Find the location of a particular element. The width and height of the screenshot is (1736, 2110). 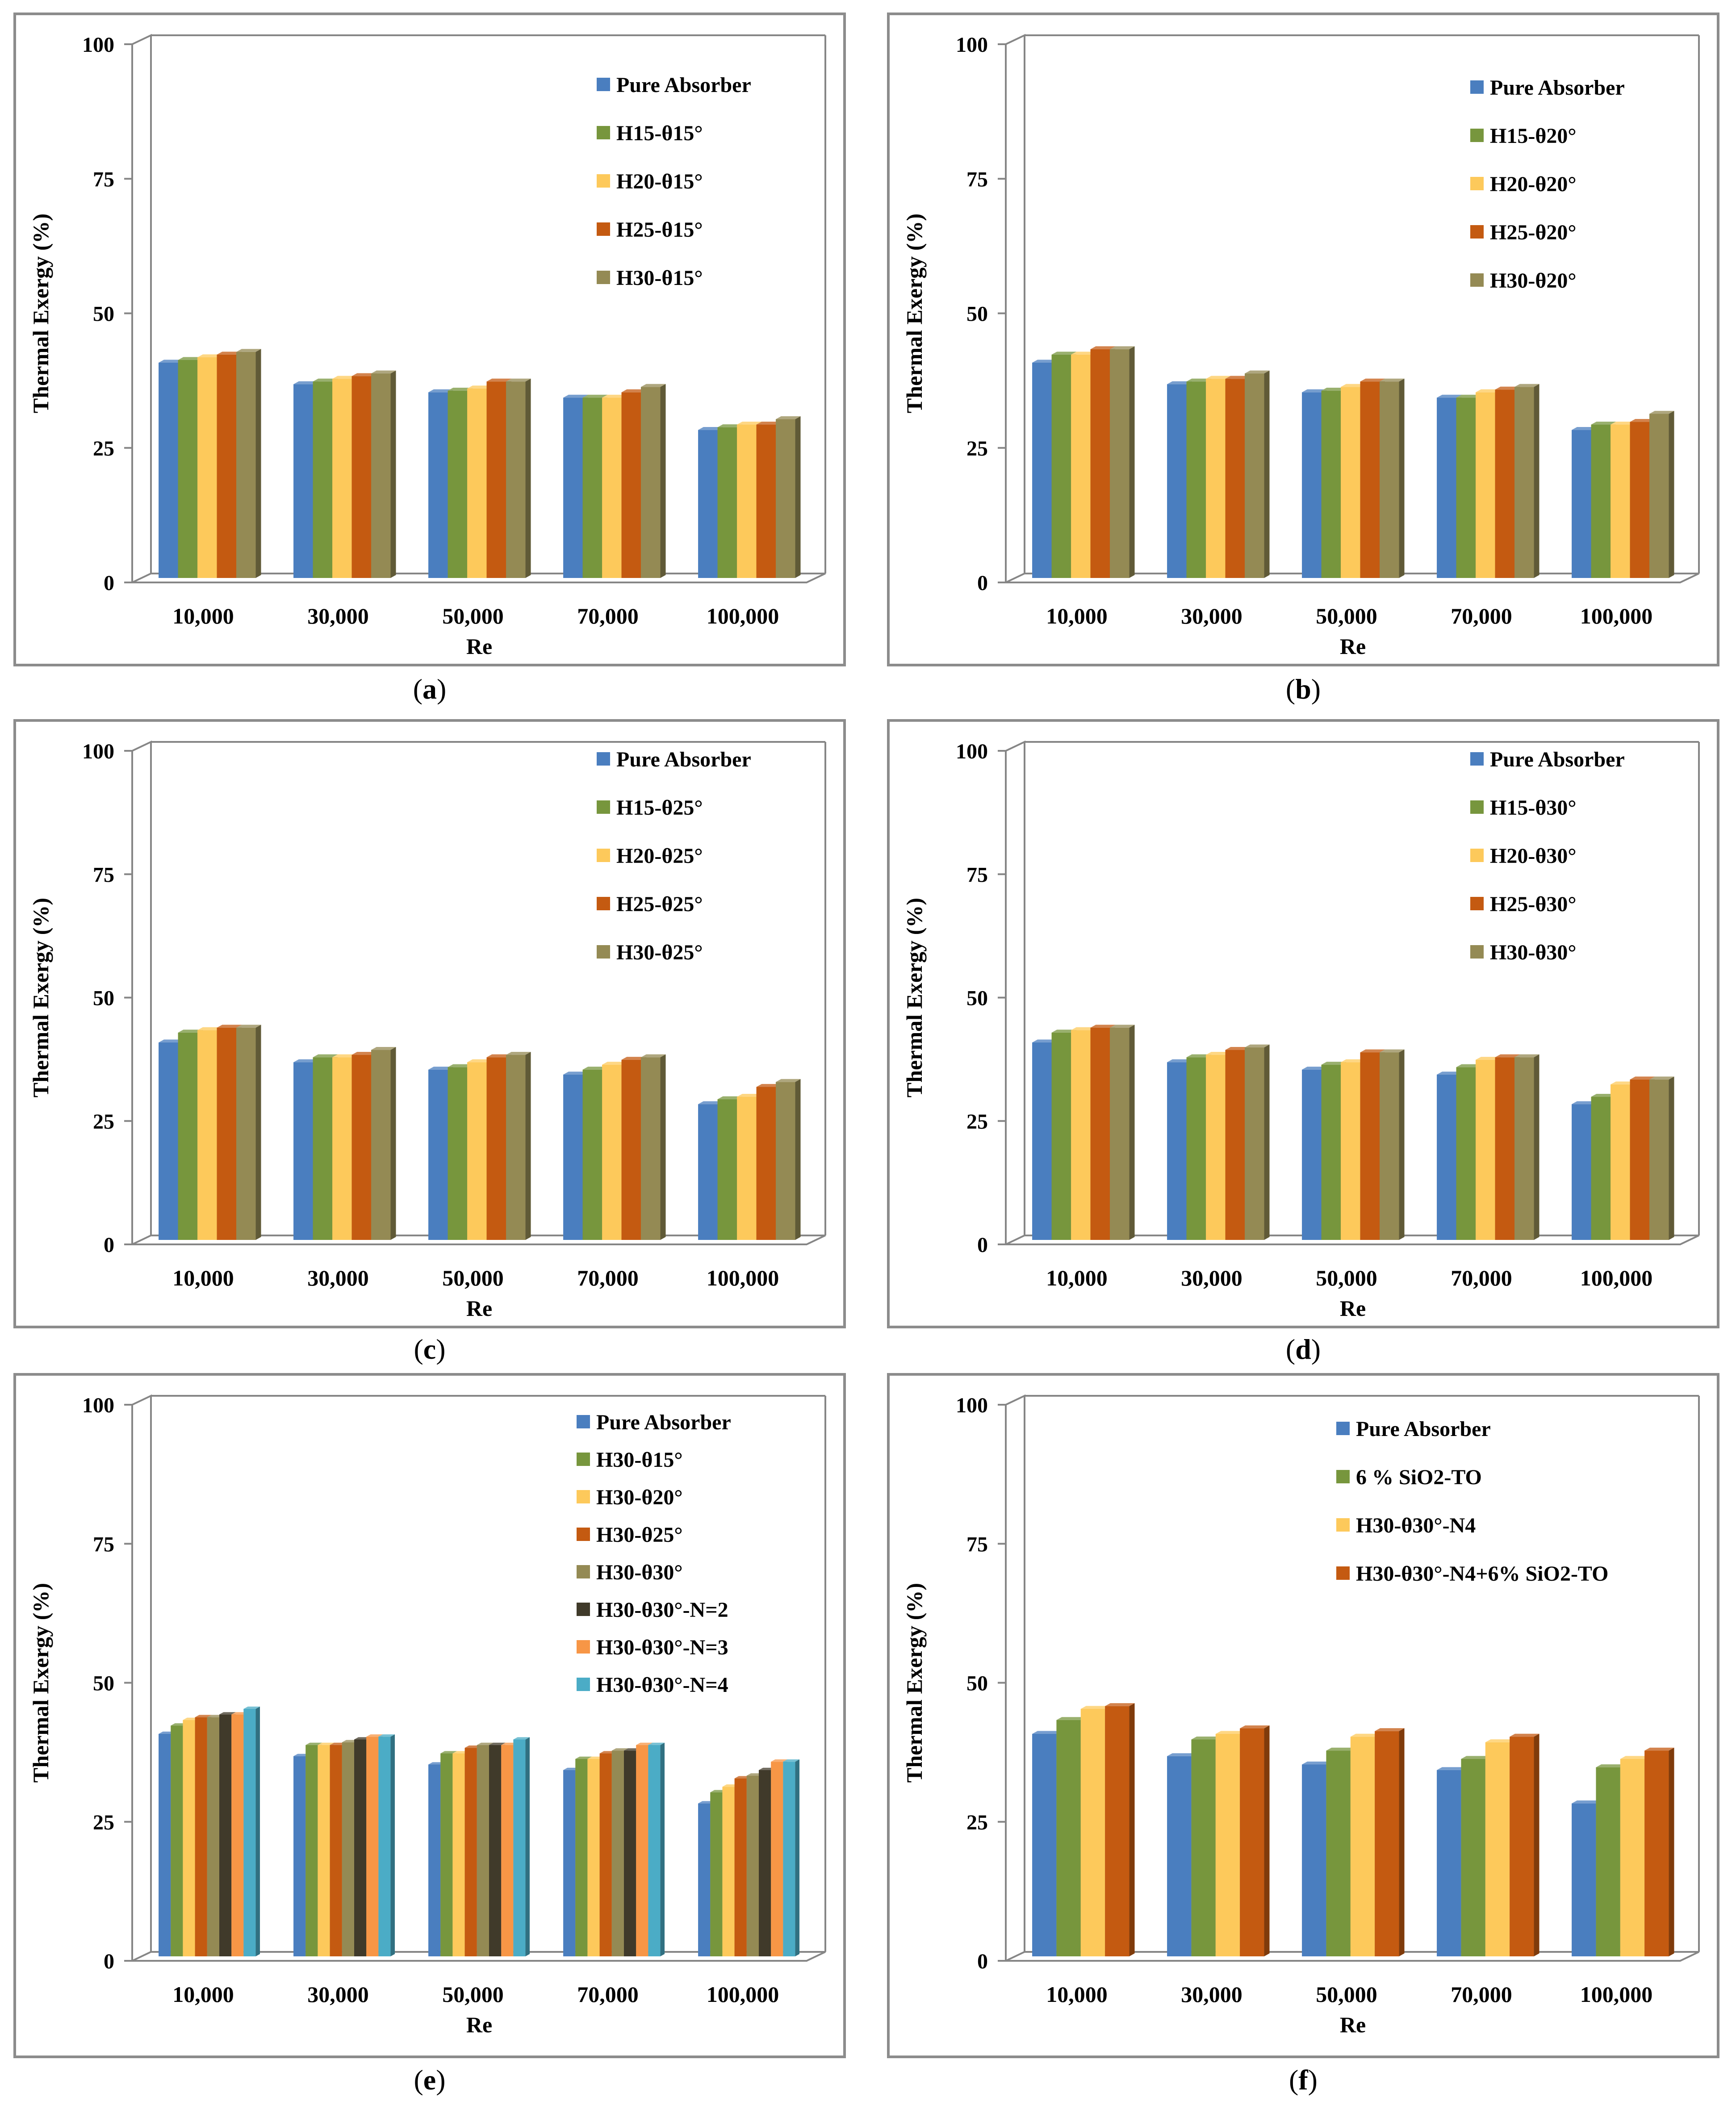

x-tick-label-a-4: 100,000 is located at coordinates (743, 615).